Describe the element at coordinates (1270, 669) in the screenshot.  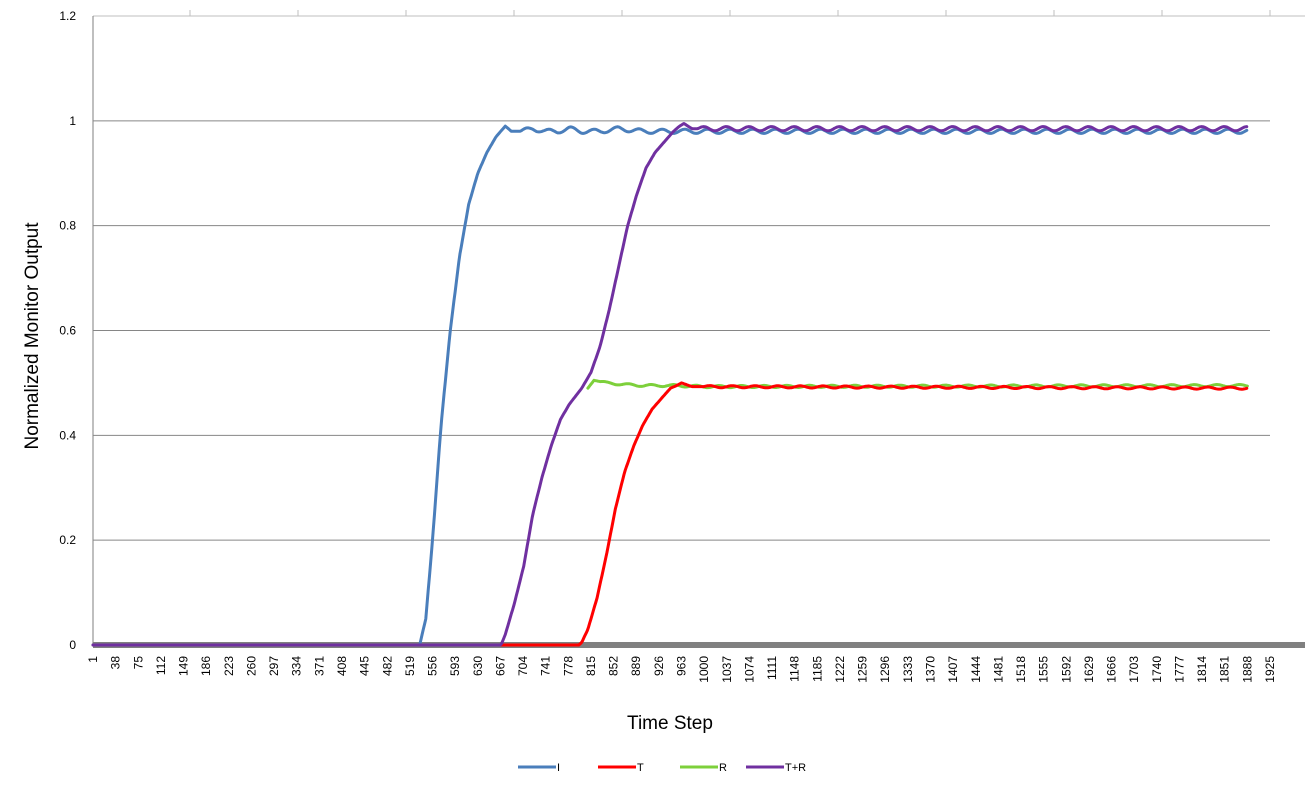
I see `x-tick-label: 1925` at that location.